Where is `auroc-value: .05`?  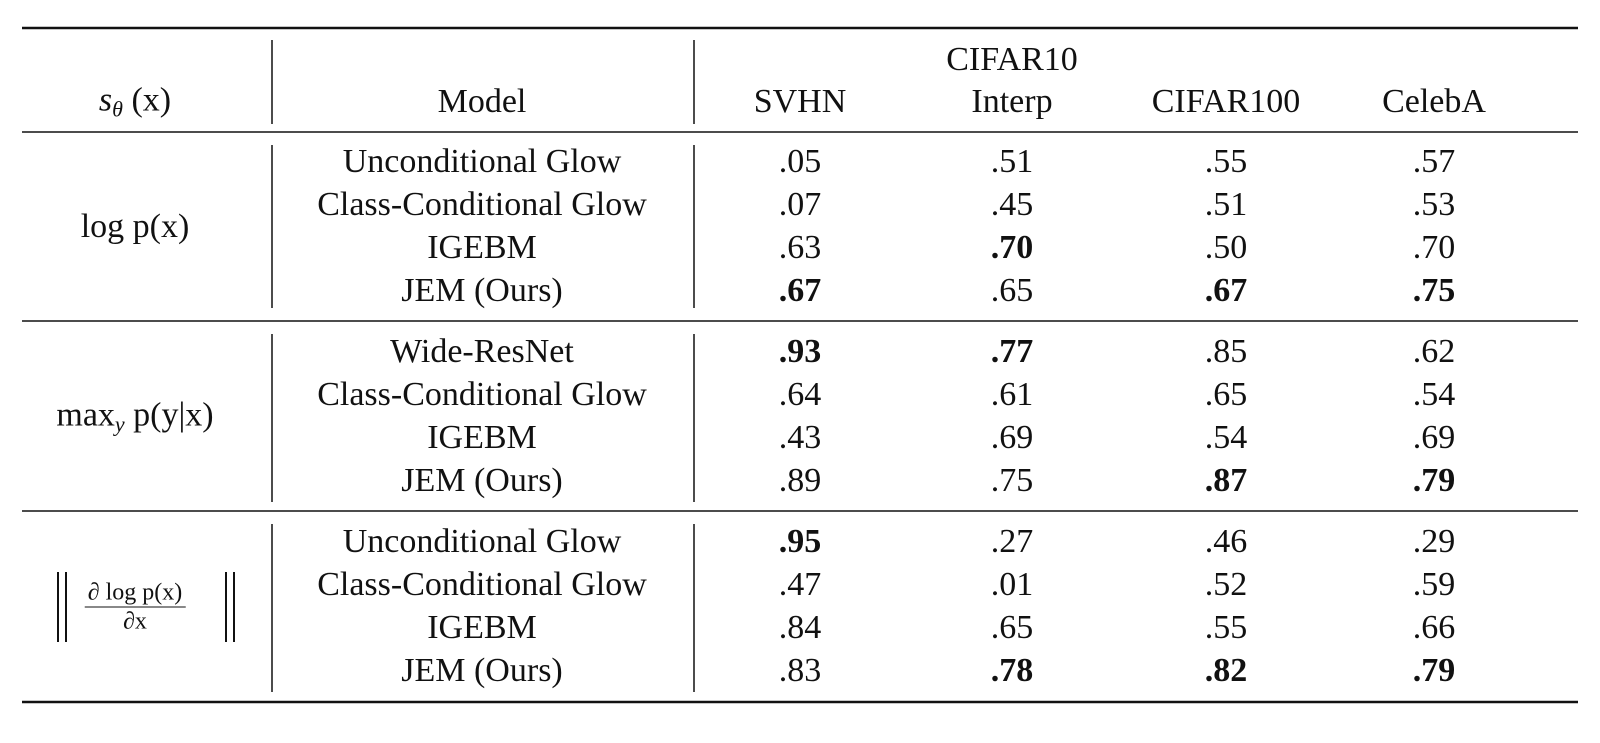
auroc-value: .05 is located at coordinates (800, 161).